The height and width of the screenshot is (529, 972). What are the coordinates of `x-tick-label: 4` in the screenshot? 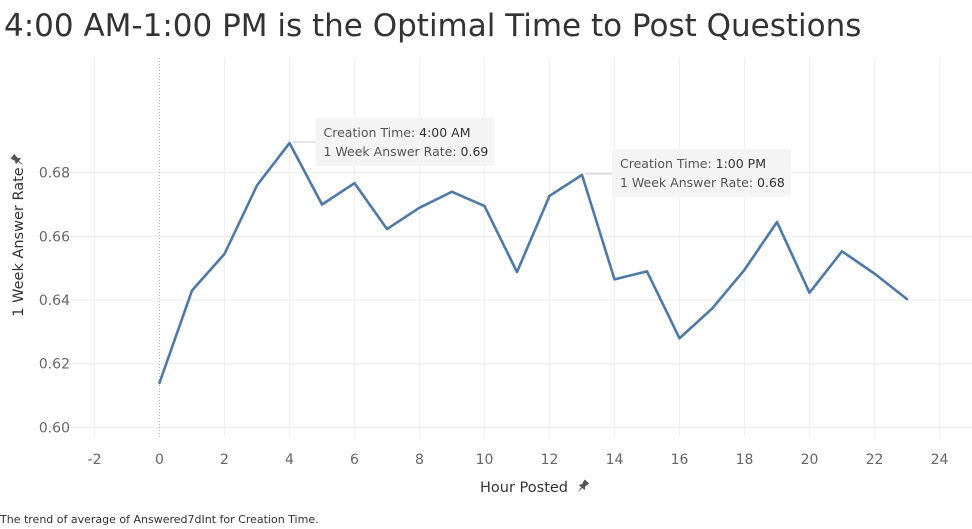 It's located at (289, 460).